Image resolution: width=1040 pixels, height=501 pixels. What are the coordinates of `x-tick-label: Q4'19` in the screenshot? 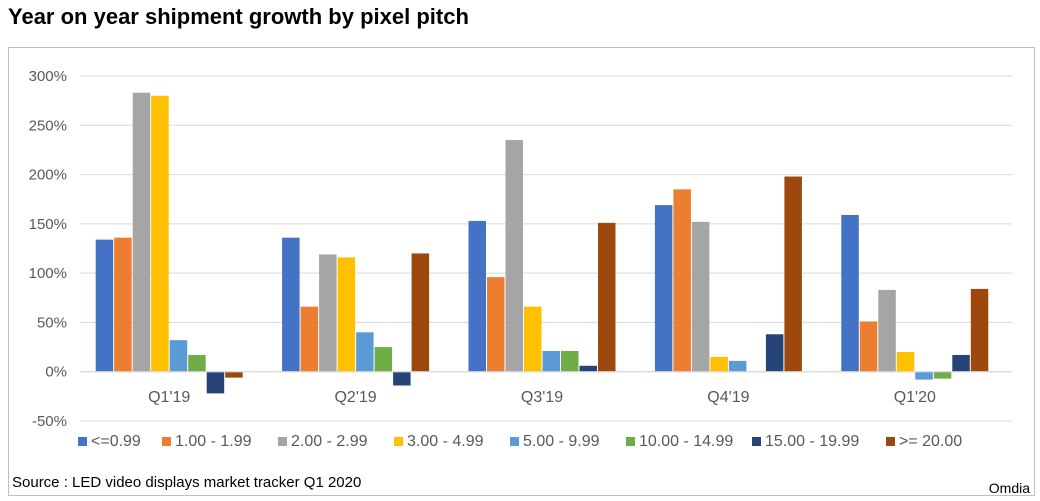 It's located at (728, 397).